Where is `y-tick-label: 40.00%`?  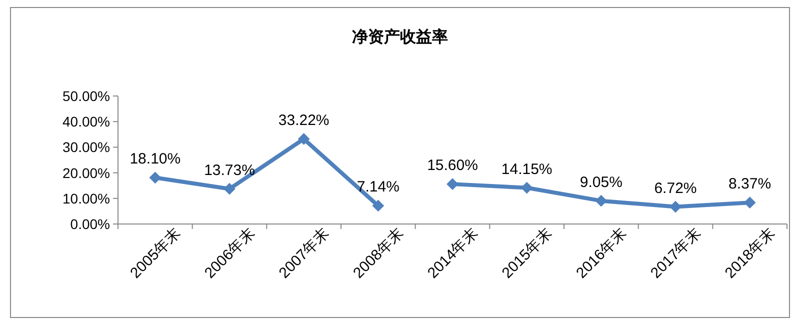 y-tick-label: 40.00% is located at coordinates (86, 122).